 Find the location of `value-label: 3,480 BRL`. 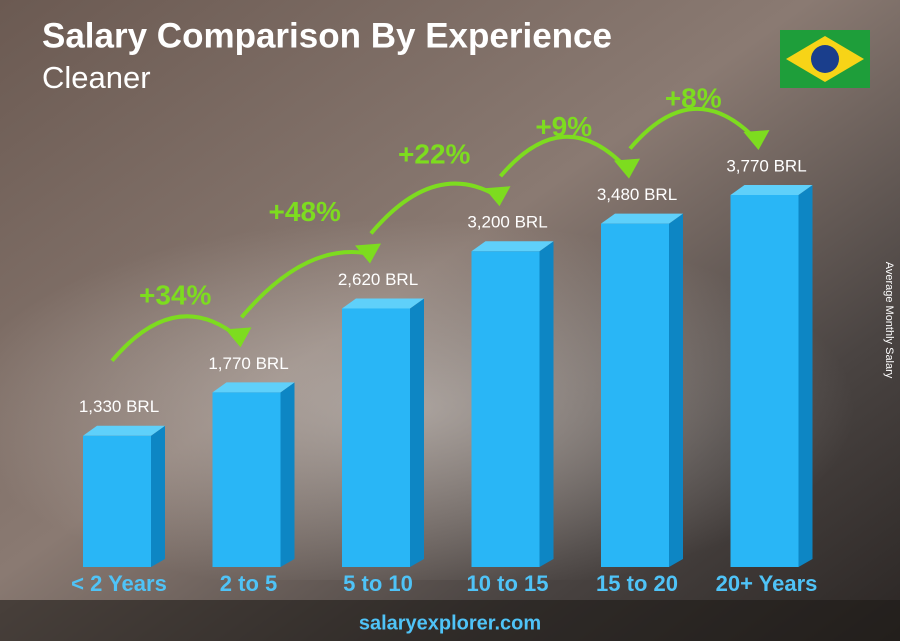

value-label: 3,480 BRL is located at coordinates (637, 194).